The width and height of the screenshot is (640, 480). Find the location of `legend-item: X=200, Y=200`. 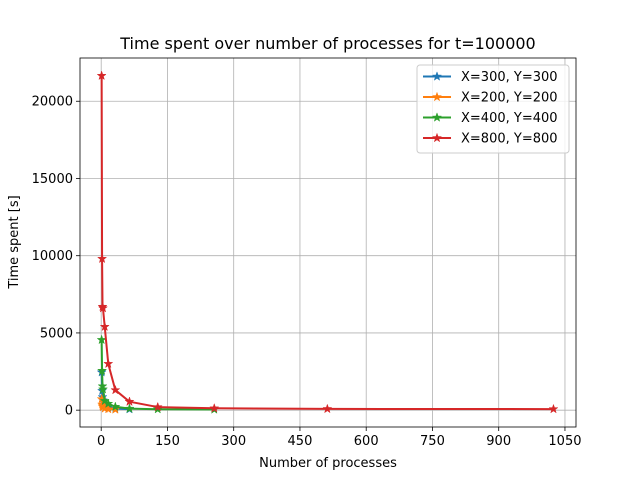

legend-item: X=200, Y=200 is located at coordinates (490, 98).